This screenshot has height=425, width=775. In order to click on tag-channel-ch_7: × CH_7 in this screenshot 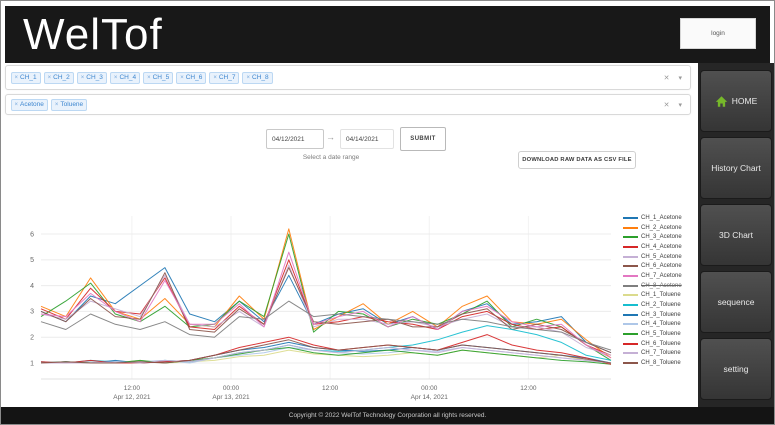, I will do `click(224, 77)`.